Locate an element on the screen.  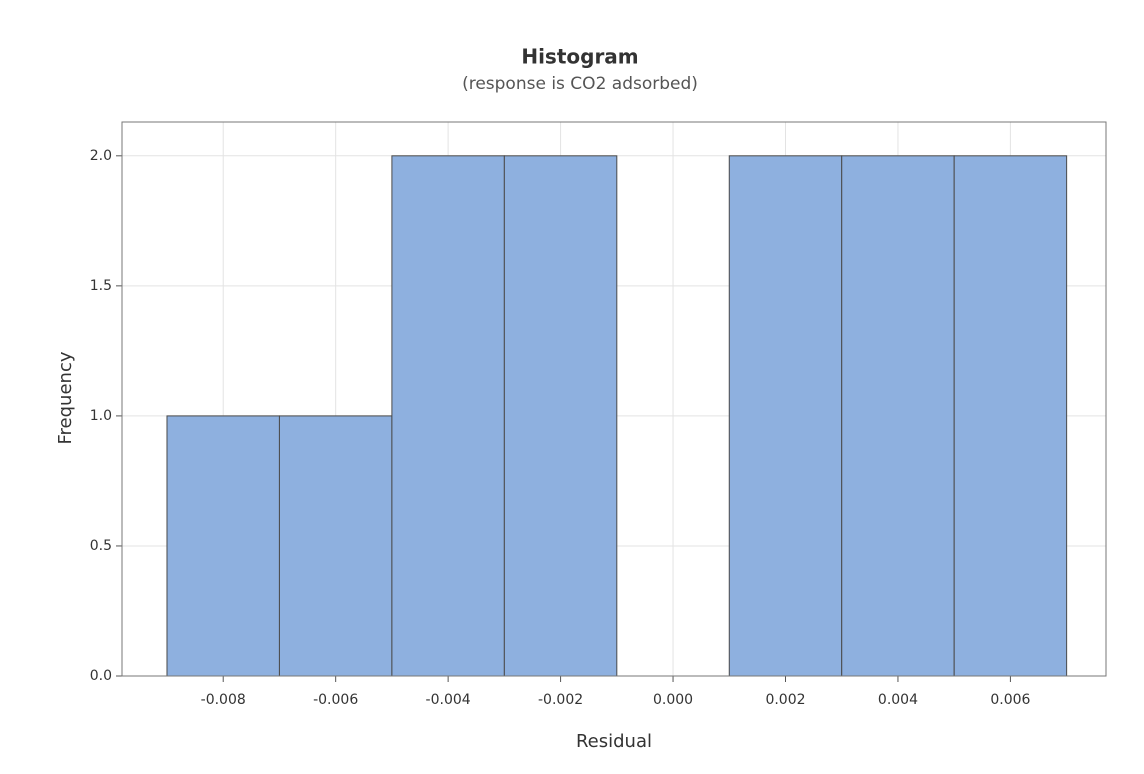
x-axis-title: Residual is located at coordinates (614, 741).